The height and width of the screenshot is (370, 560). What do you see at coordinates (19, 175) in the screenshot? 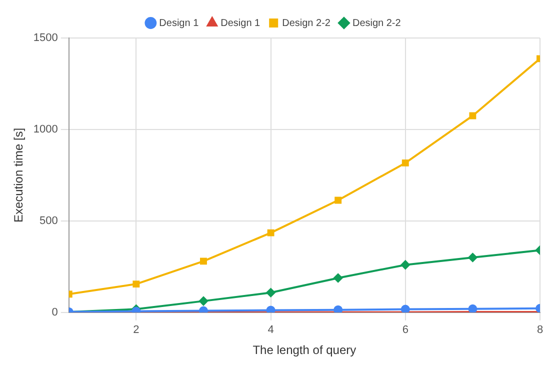
I see `y-axis-title: Execution time [s]` at bounding box center [19, 175].